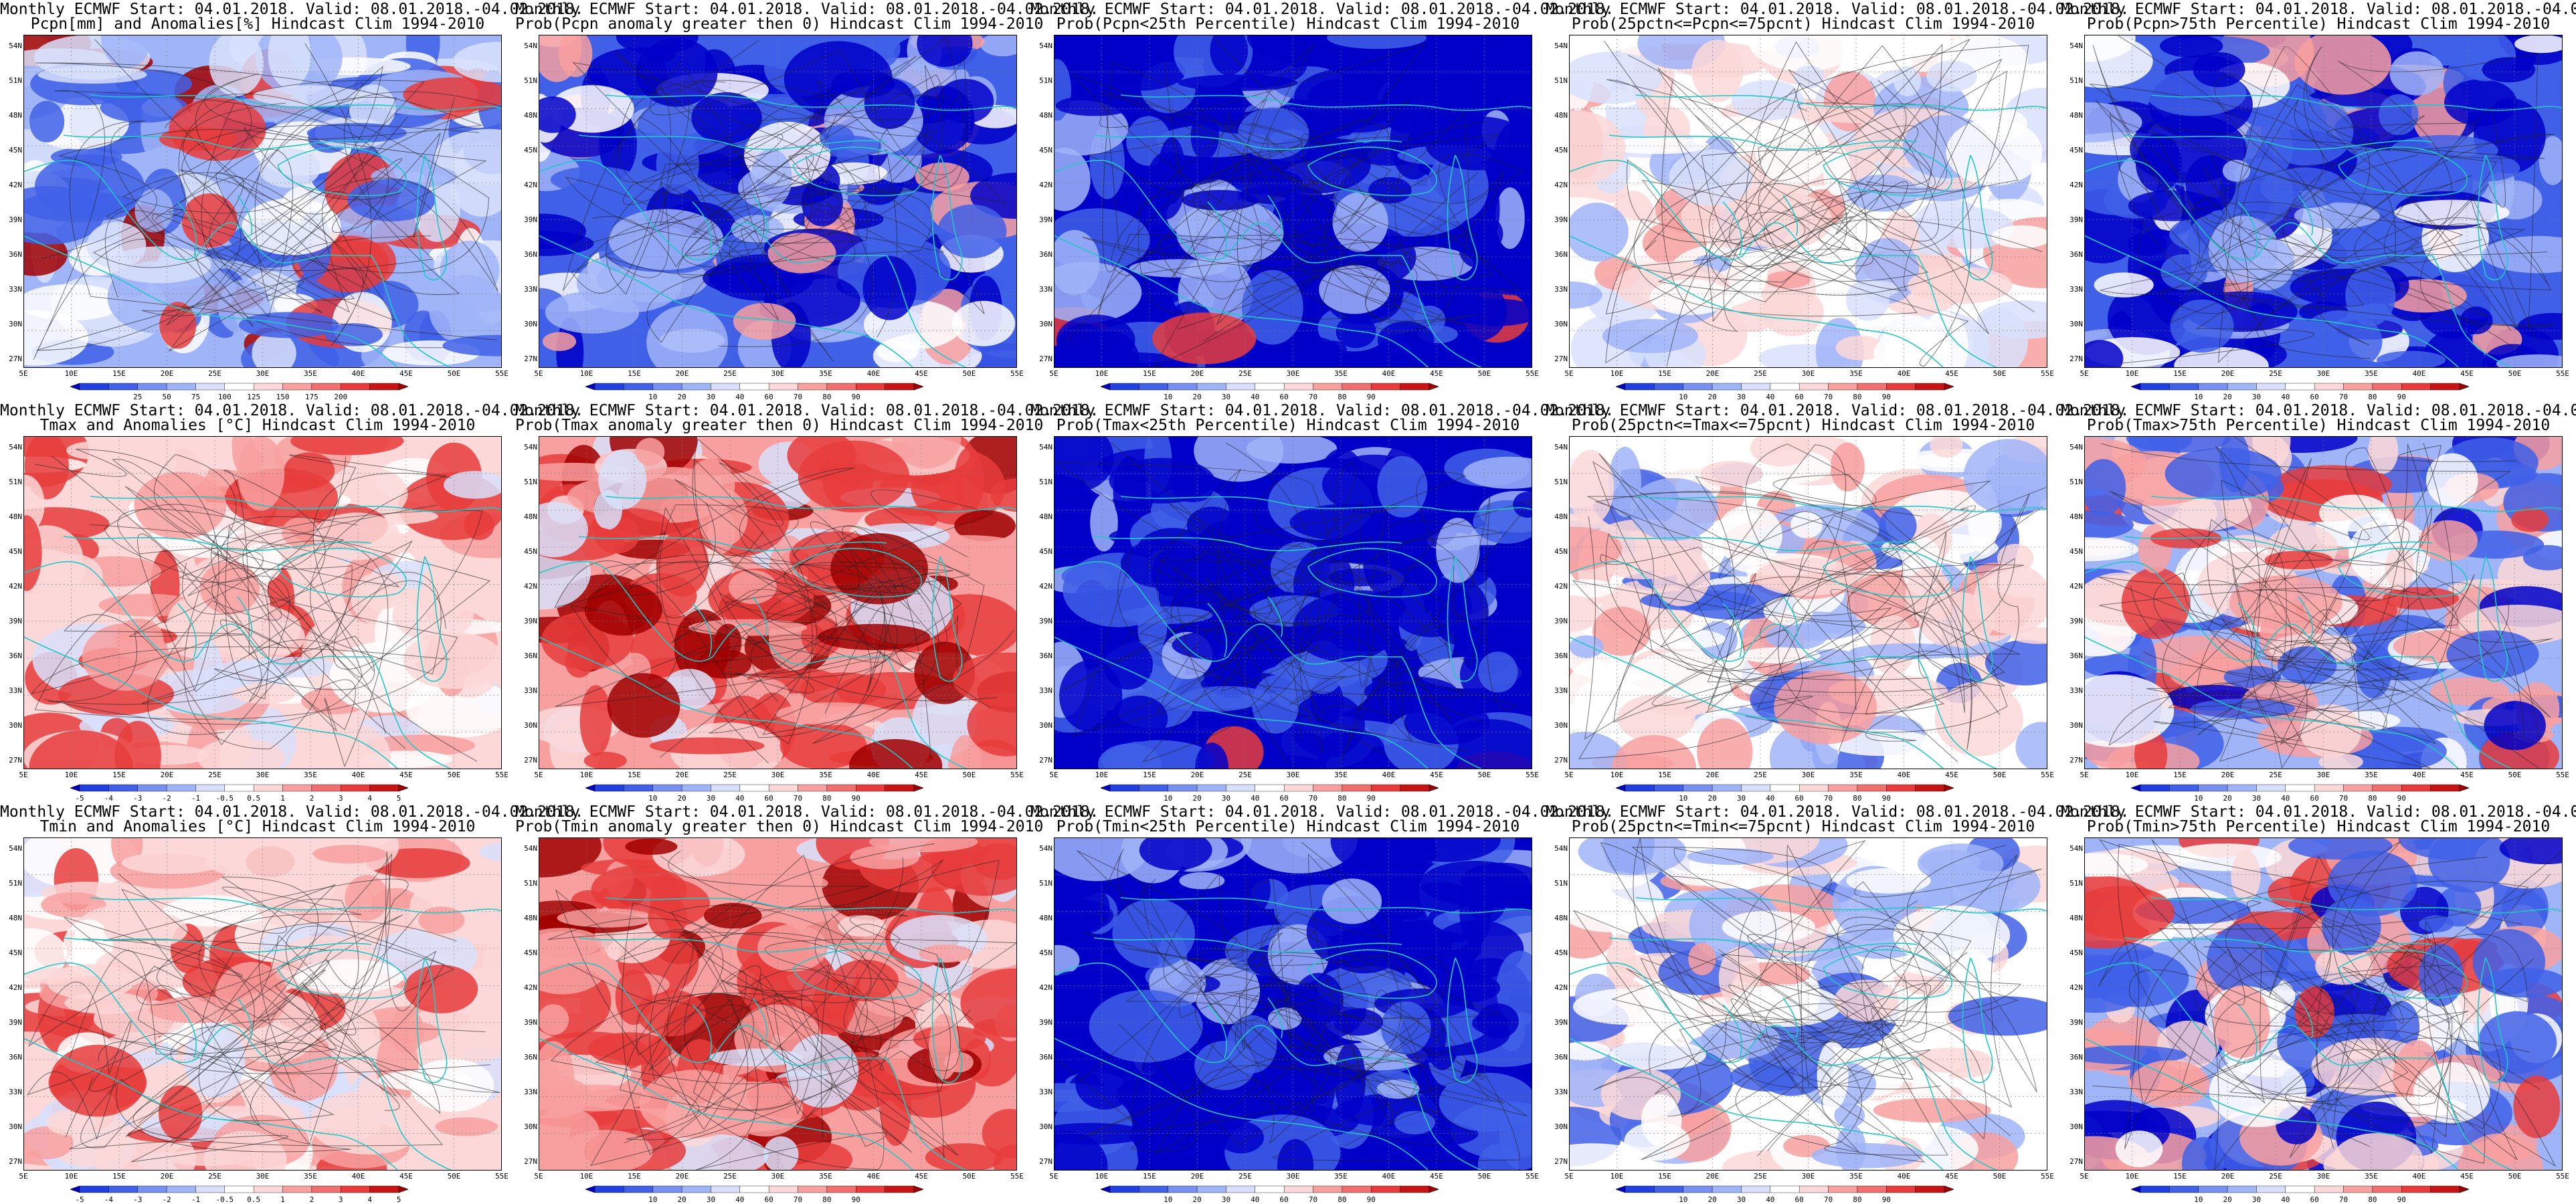  I want to click on colorbar-tick-label: -5, so click(79, 798).